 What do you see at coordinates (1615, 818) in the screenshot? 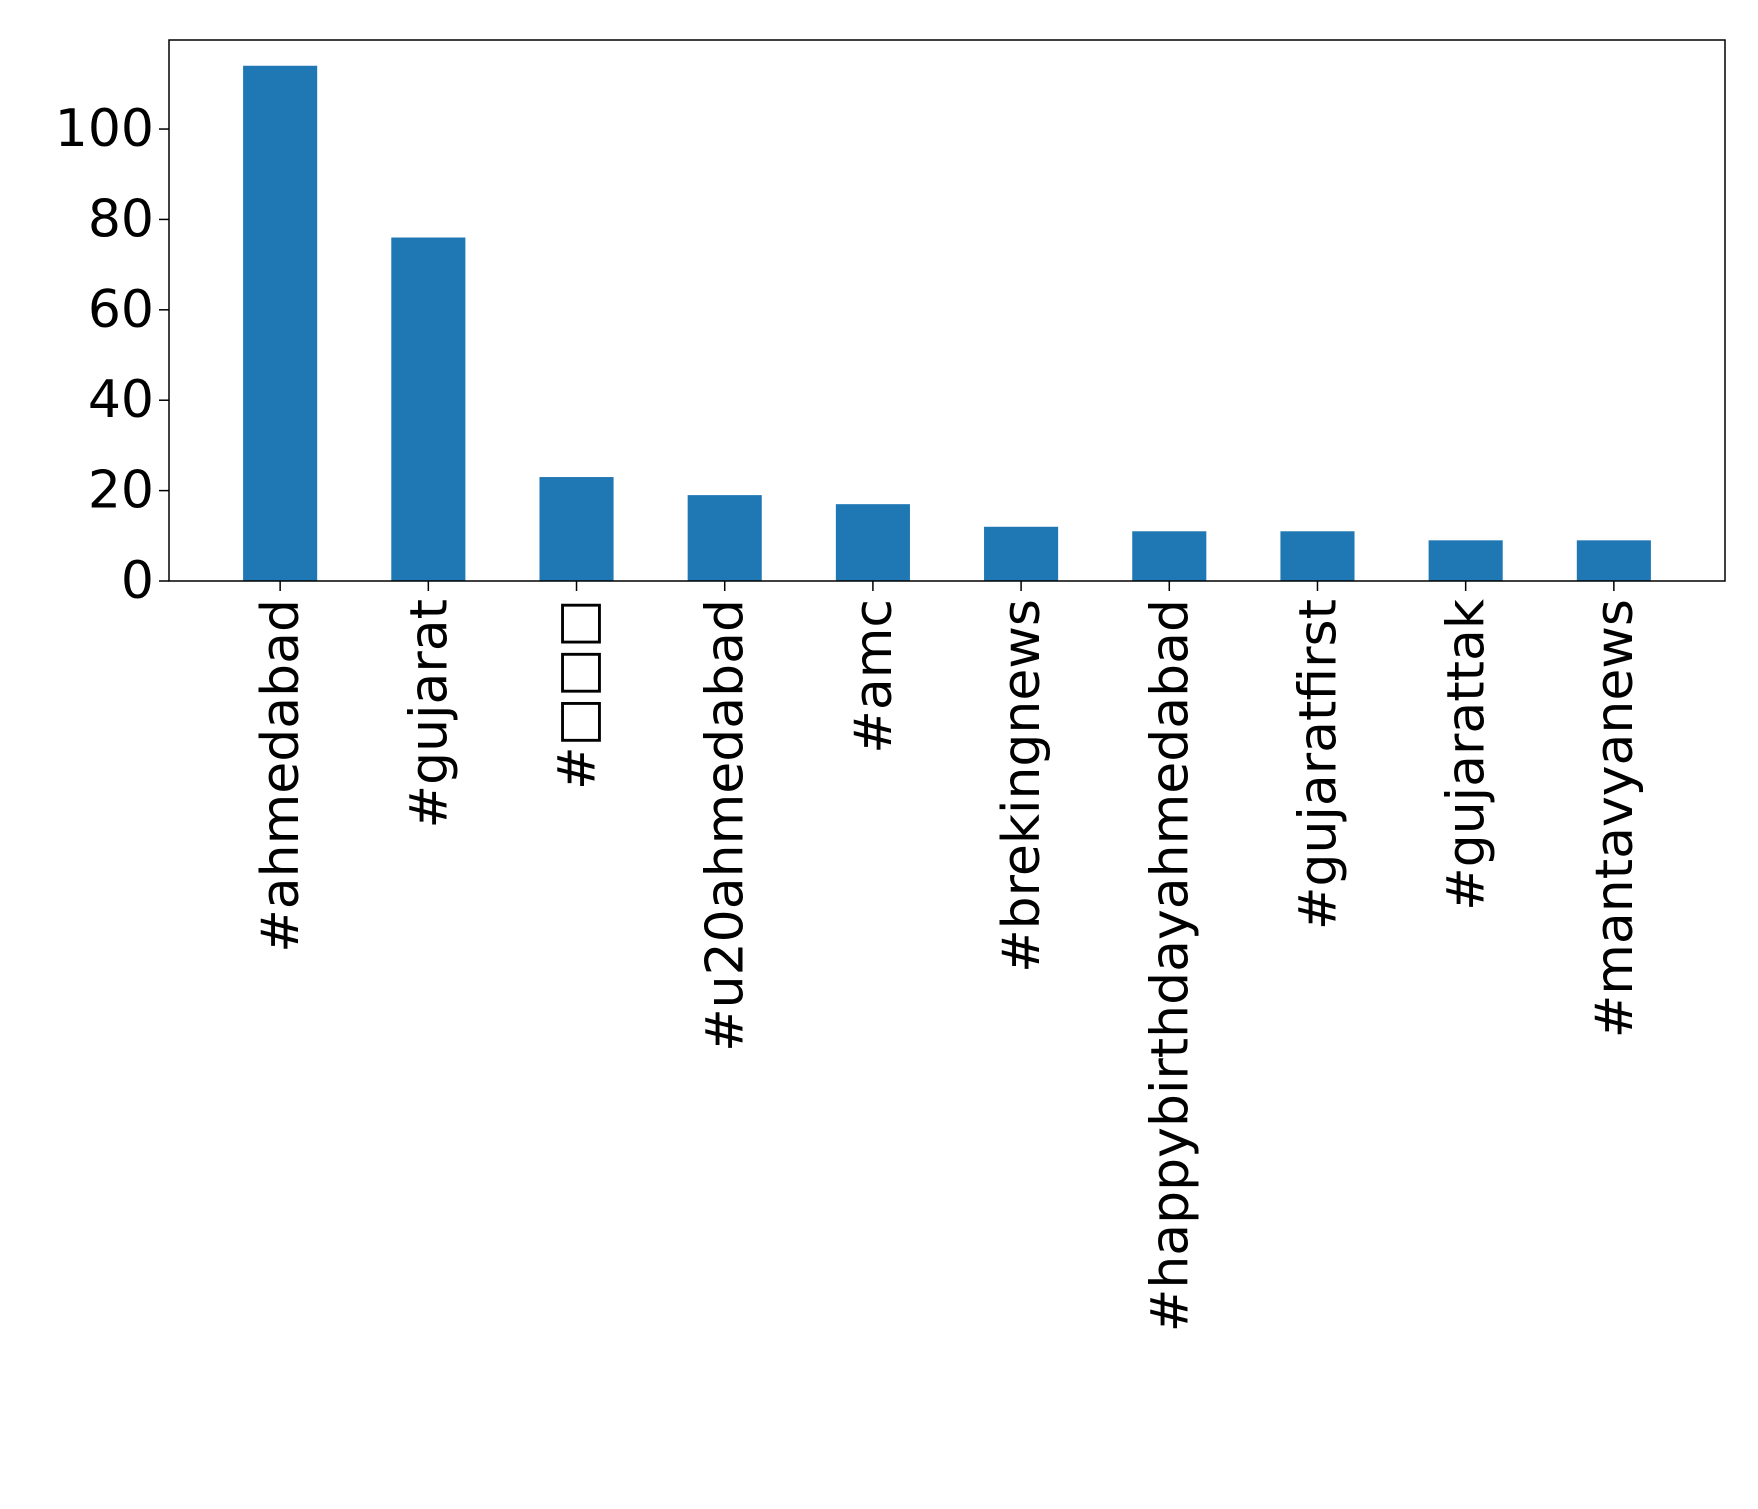
I see `xtick-label: #mantavyanews` at bounding box center [1615, 818].